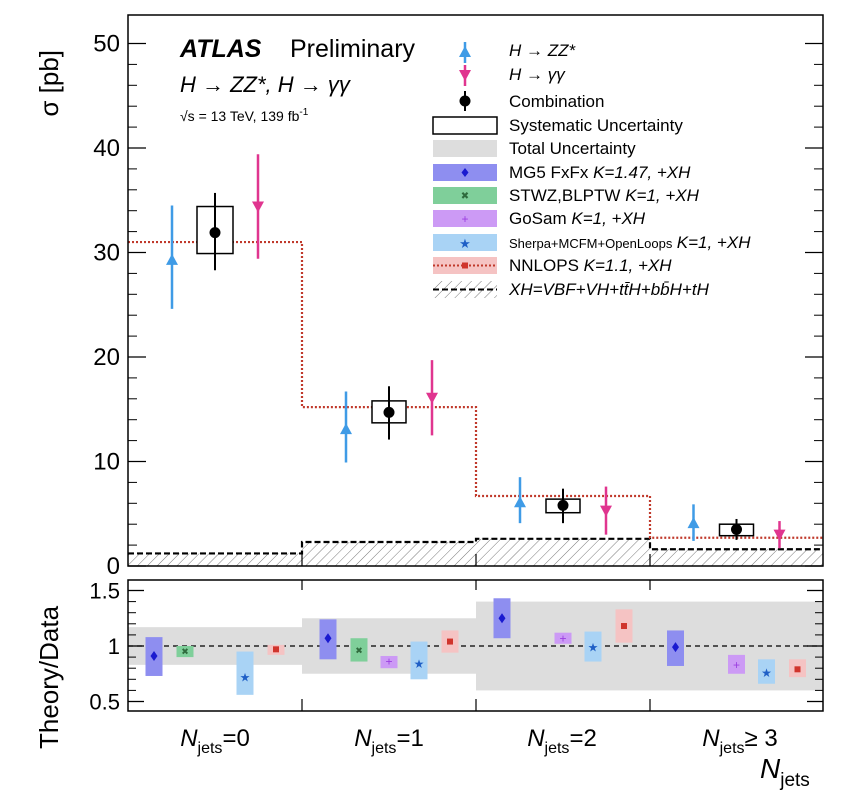 The image size is (850, 803). I want to click on stwz-point-1: ✖, so click(359, 651).